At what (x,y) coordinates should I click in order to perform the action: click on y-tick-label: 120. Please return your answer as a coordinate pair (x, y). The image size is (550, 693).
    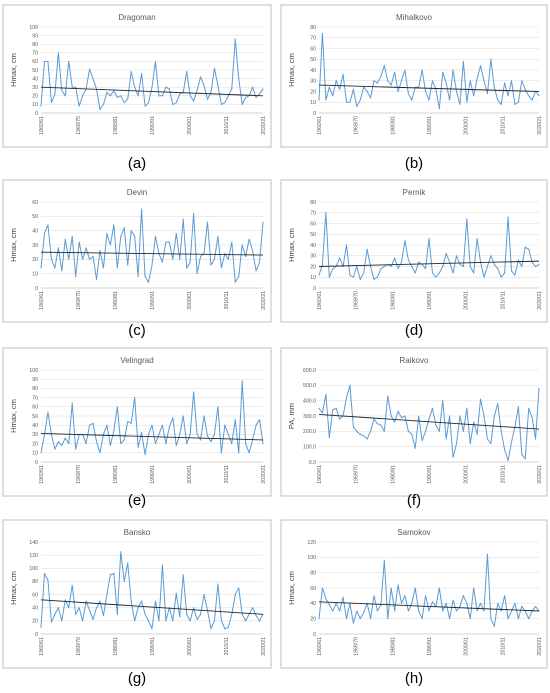
    Looking at the image, I should click on (33, 556).